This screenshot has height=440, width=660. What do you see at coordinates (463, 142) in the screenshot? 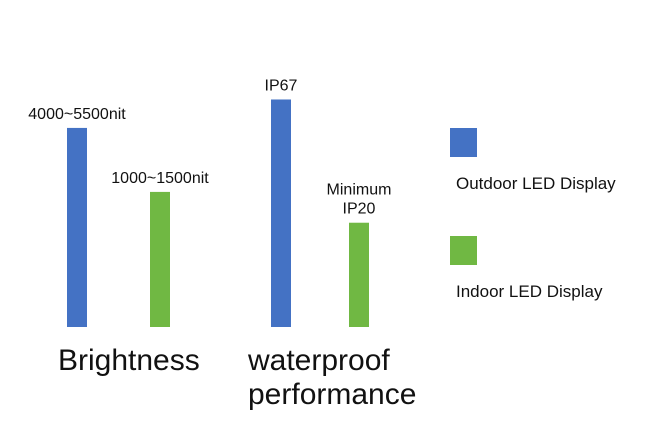
I see `legend-swatch-outdoor-led-display` at bounding box center [463, 142].